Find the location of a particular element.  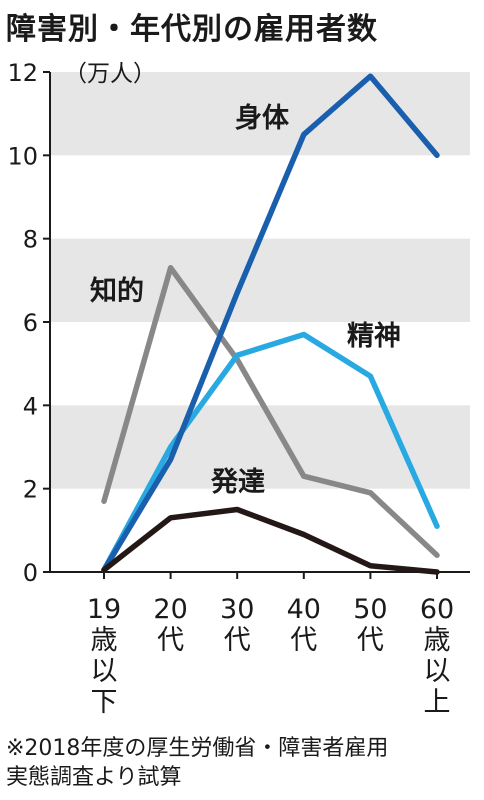

x-tick-label: 40代 is located at coordinates (304, 625).